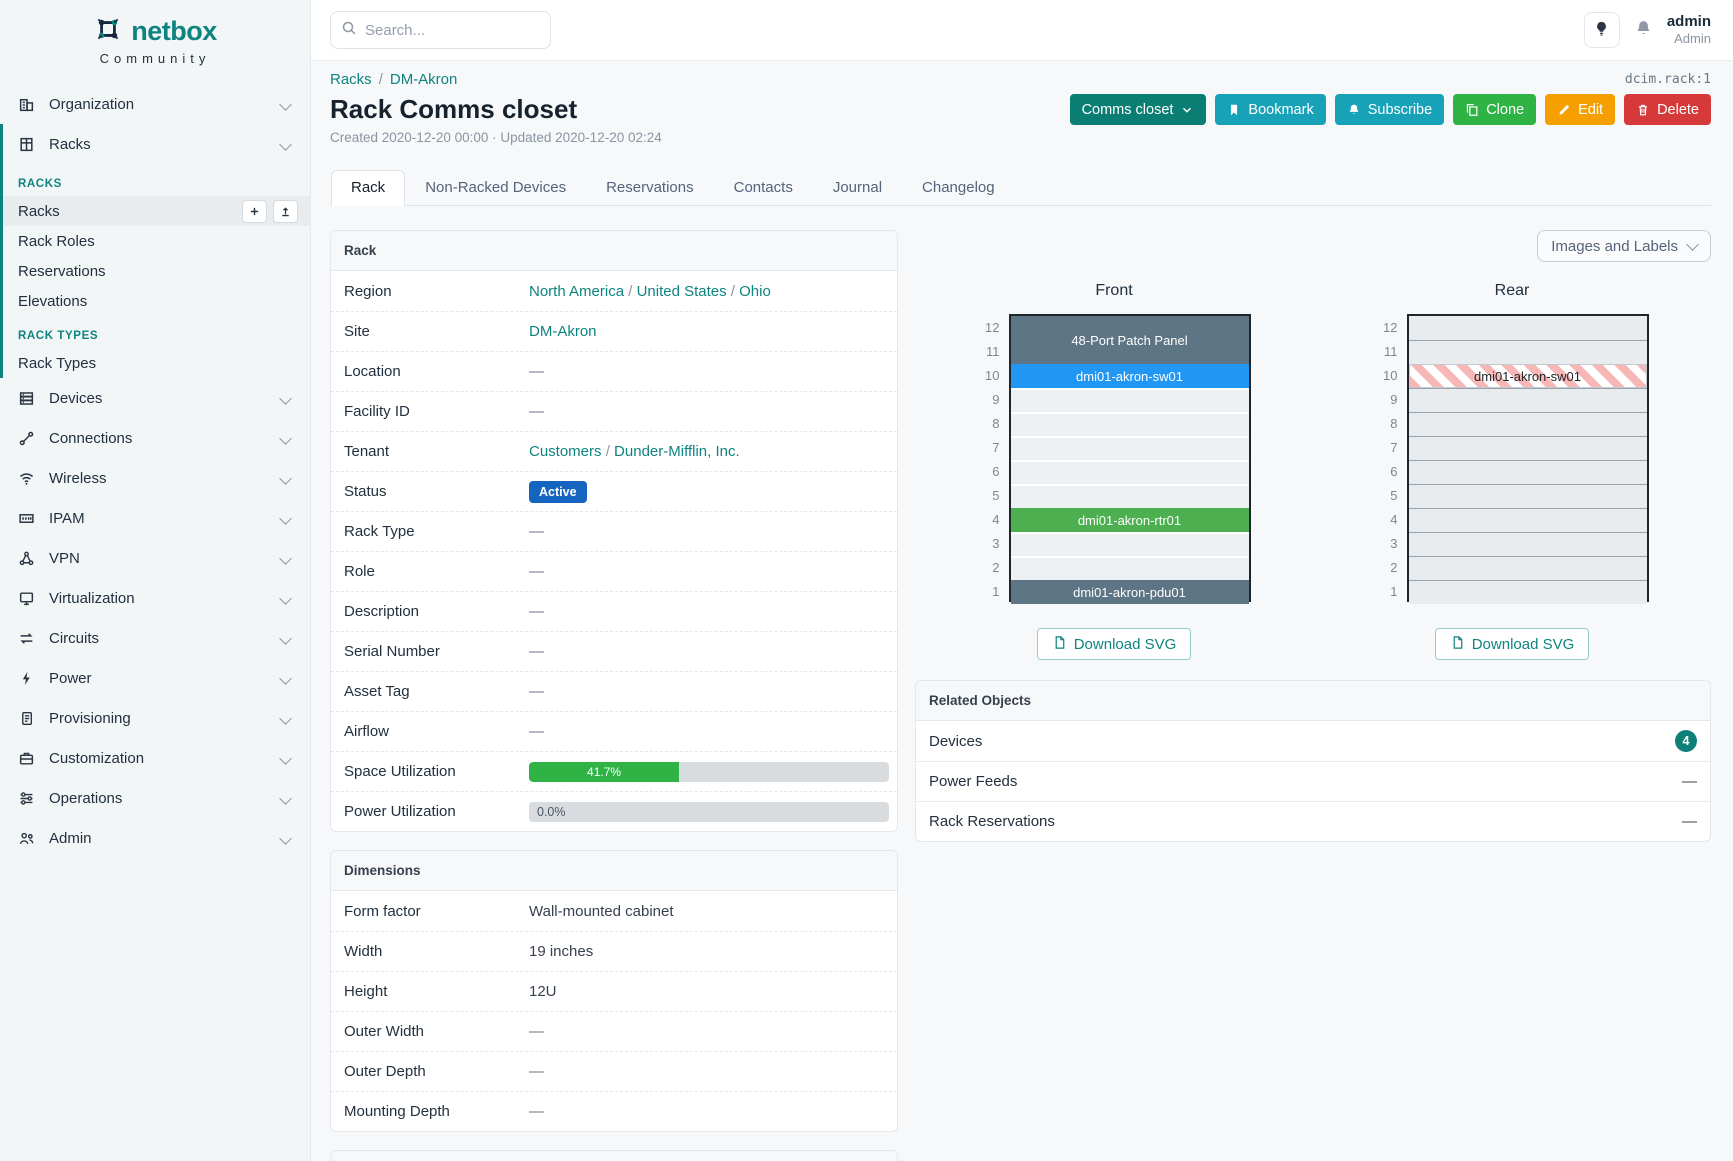 This screenshot has width=1733, height=1161. I want to click on sidebar-item-connections: Connections, so click(155, 438).